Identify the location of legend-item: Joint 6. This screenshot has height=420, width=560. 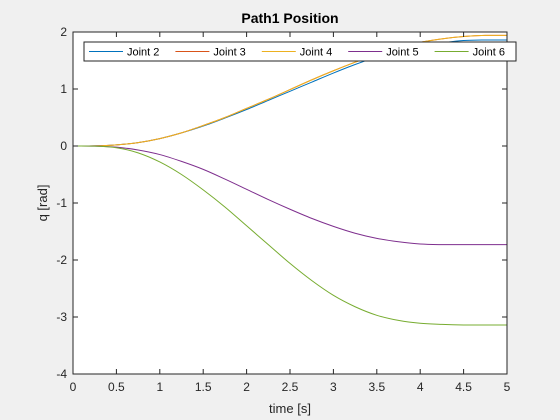
(469, 53).